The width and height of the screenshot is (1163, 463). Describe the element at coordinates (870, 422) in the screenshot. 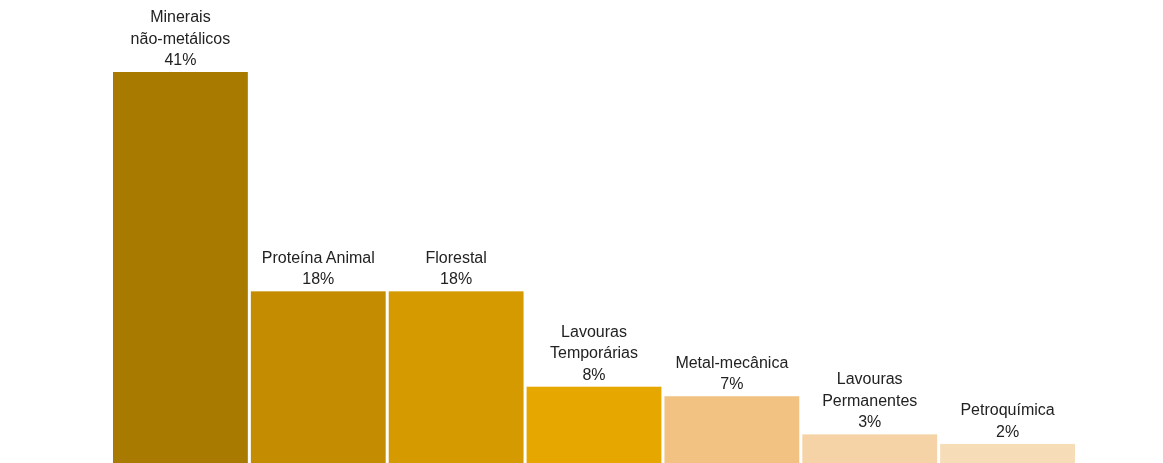

I see `data-label: 3%` at that location.